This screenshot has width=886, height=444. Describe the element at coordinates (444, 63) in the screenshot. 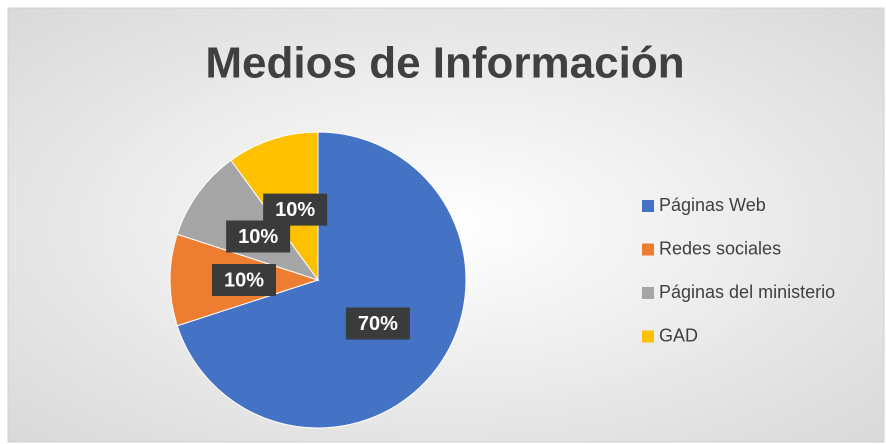

I see `chart-title: Medios de Información` at that location.